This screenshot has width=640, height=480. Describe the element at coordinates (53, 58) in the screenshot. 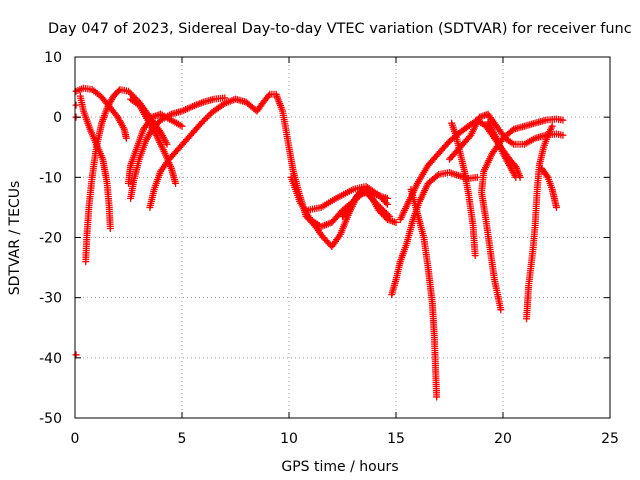

I see `y-tick-label: 10` at that location.